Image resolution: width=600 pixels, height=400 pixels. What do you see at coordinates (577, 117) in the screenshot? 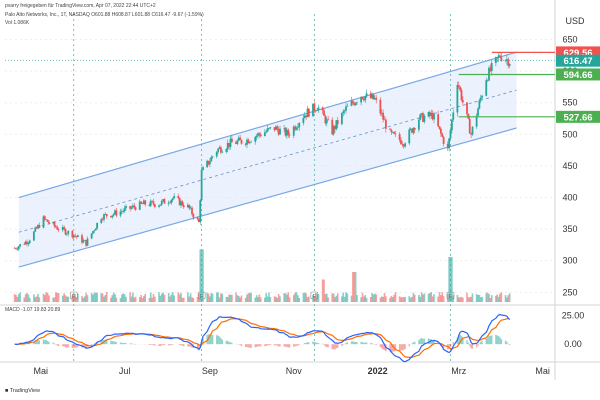
I see `price-label-text: 527.66` at bounding box center [577, 117].